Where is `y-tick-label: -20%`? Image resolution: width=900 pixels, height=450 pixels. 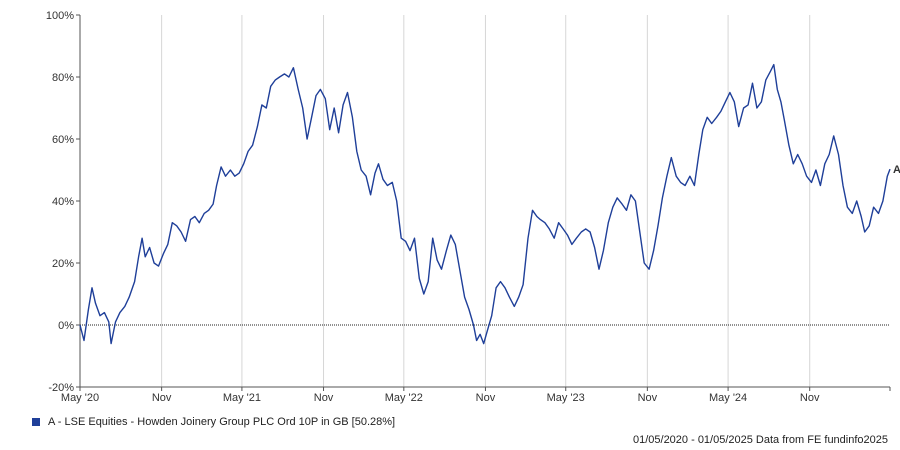 y-tick-label: -20% is located at coordinates (61, 388).